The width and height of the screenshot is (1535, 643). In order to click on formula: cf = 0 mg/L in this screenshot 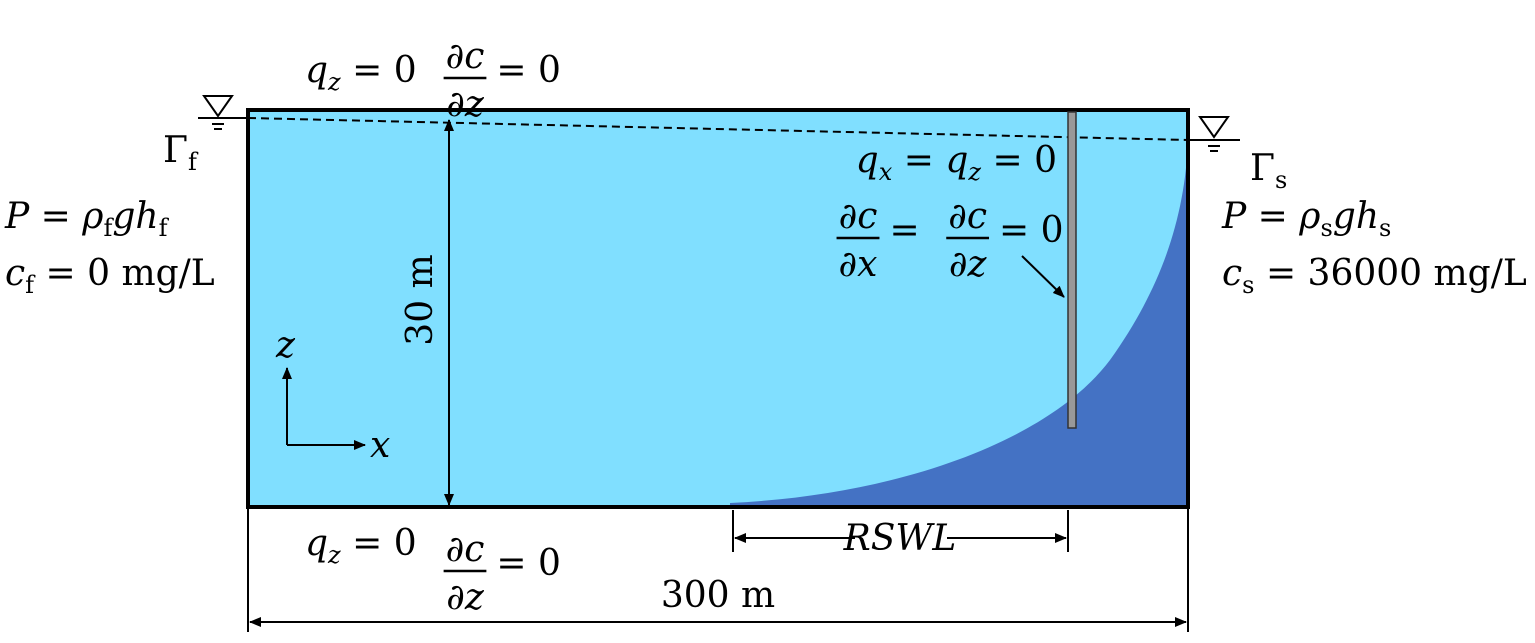, I will do `click(110, 276)`.